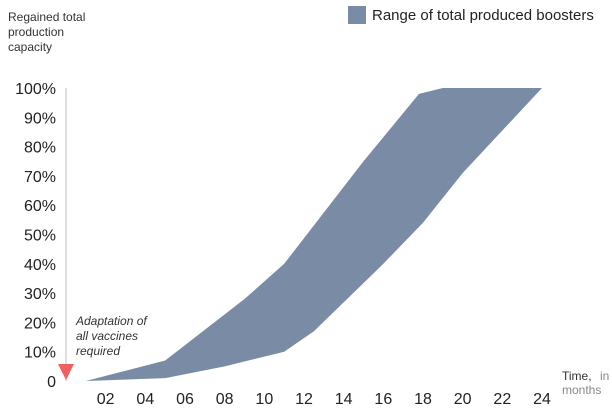 Image resolution: width=612 pixels, height=408 pixels. What do you see at coordinates (604, 376) in the screenshot?
I see `x-axis-title-unit-1: in` at bounding box center [604, 376].